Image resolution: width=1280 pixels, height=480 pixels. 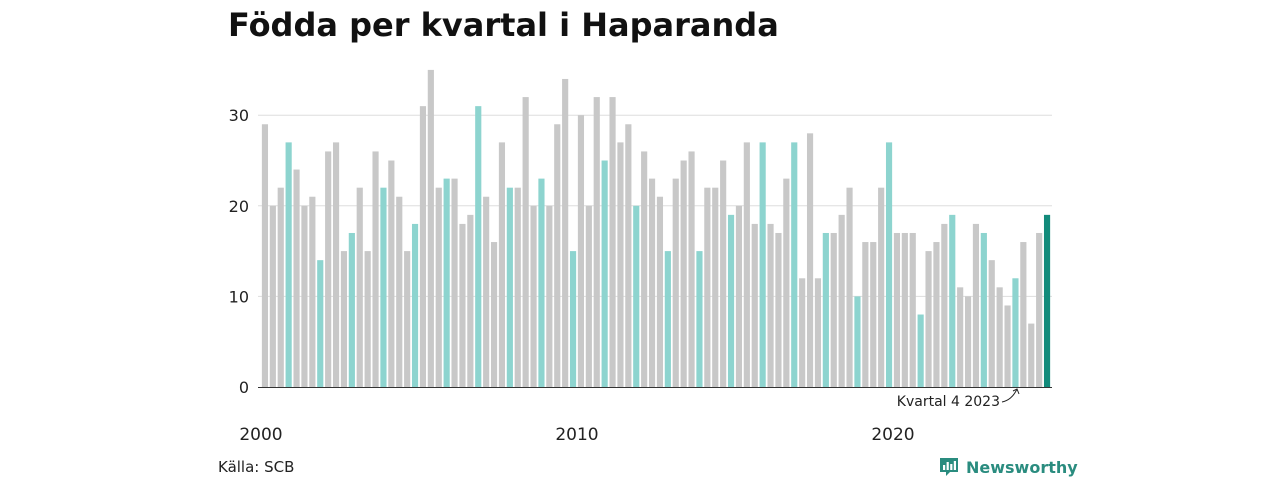 I want to click on y-tick-label: 30, so click(x=239, y=115).